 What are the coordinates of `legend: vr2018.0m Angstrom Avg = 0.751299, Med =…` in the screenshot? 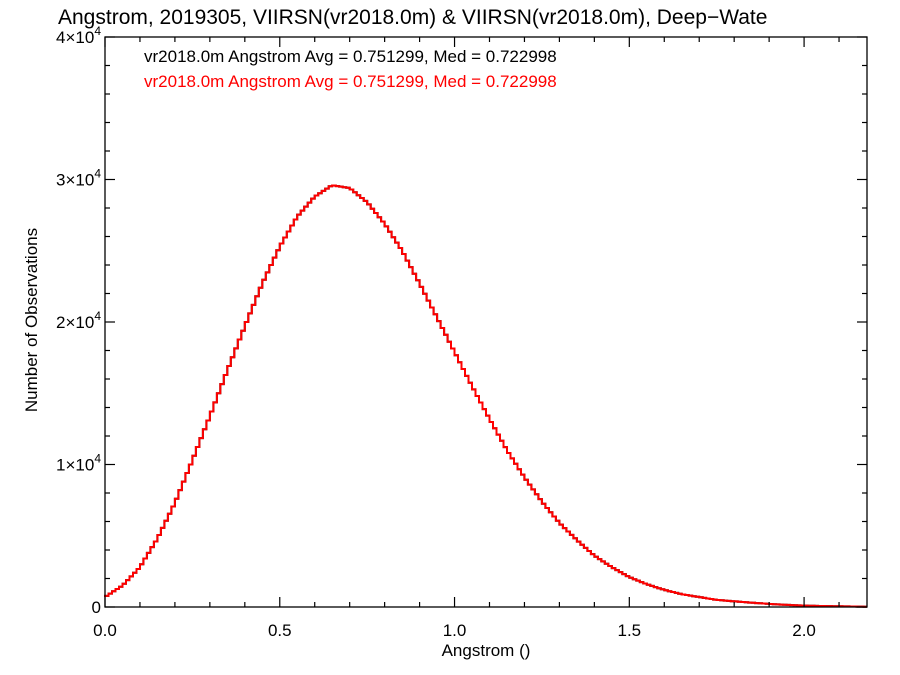 It's located at (350, 69).